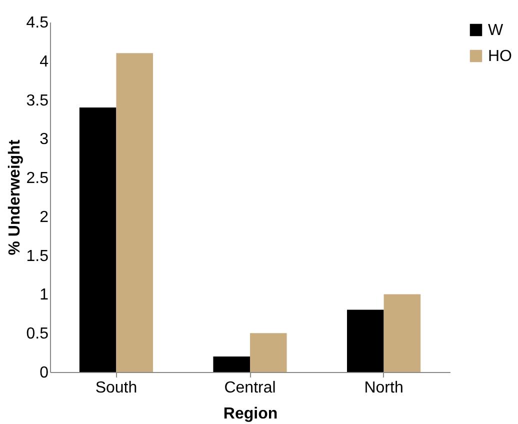 This screenshot has width=518, height=424. I want to click on x-tick-label: South, so click(116, 388).